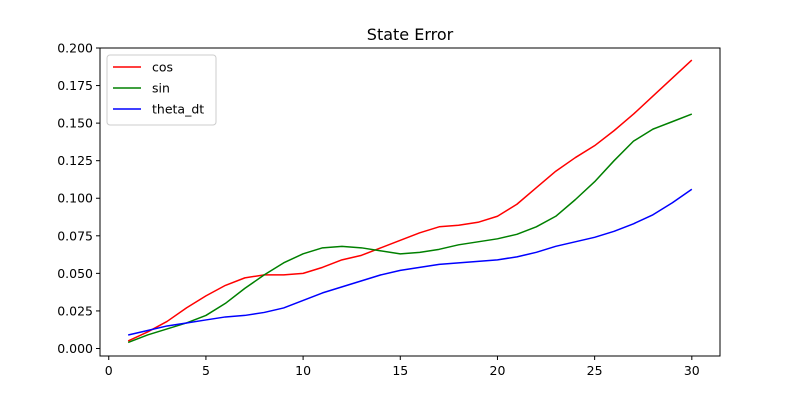 Image resolution: width=800 pixels, height=400 pixels. What do you see at coordinates (75, 198) in the screenshot?
I see `y-tick-label: 0.100` at bounding box center [75, 198].